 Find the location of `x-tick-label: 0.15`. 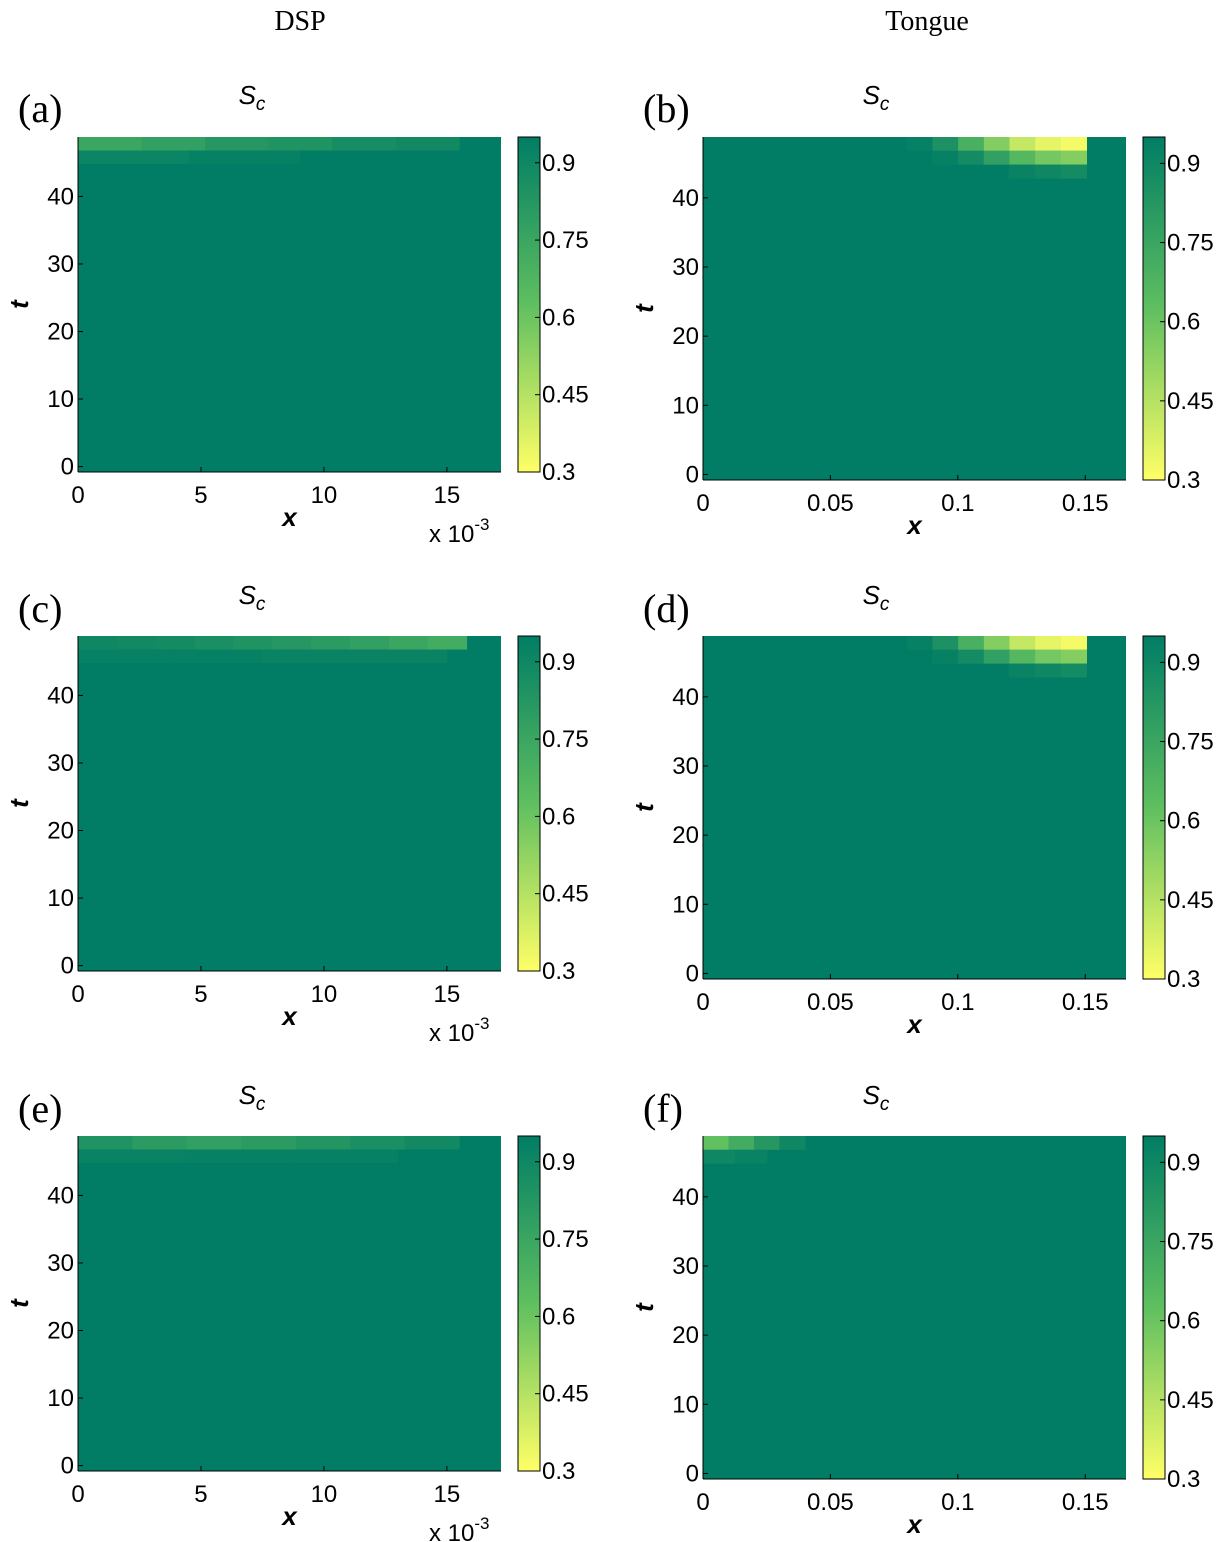

x-tick-label: 0.15 is located at coordinates (1085, 503).